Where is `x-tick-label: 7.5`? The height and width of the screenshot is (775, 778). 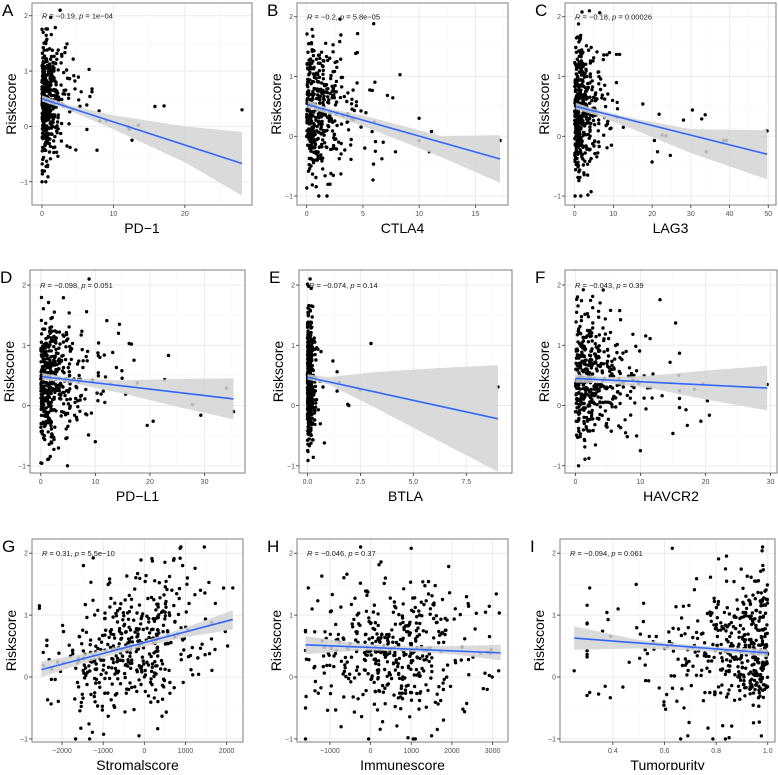 x-tick-label: 7.5 is located at coordinates (466, 482).